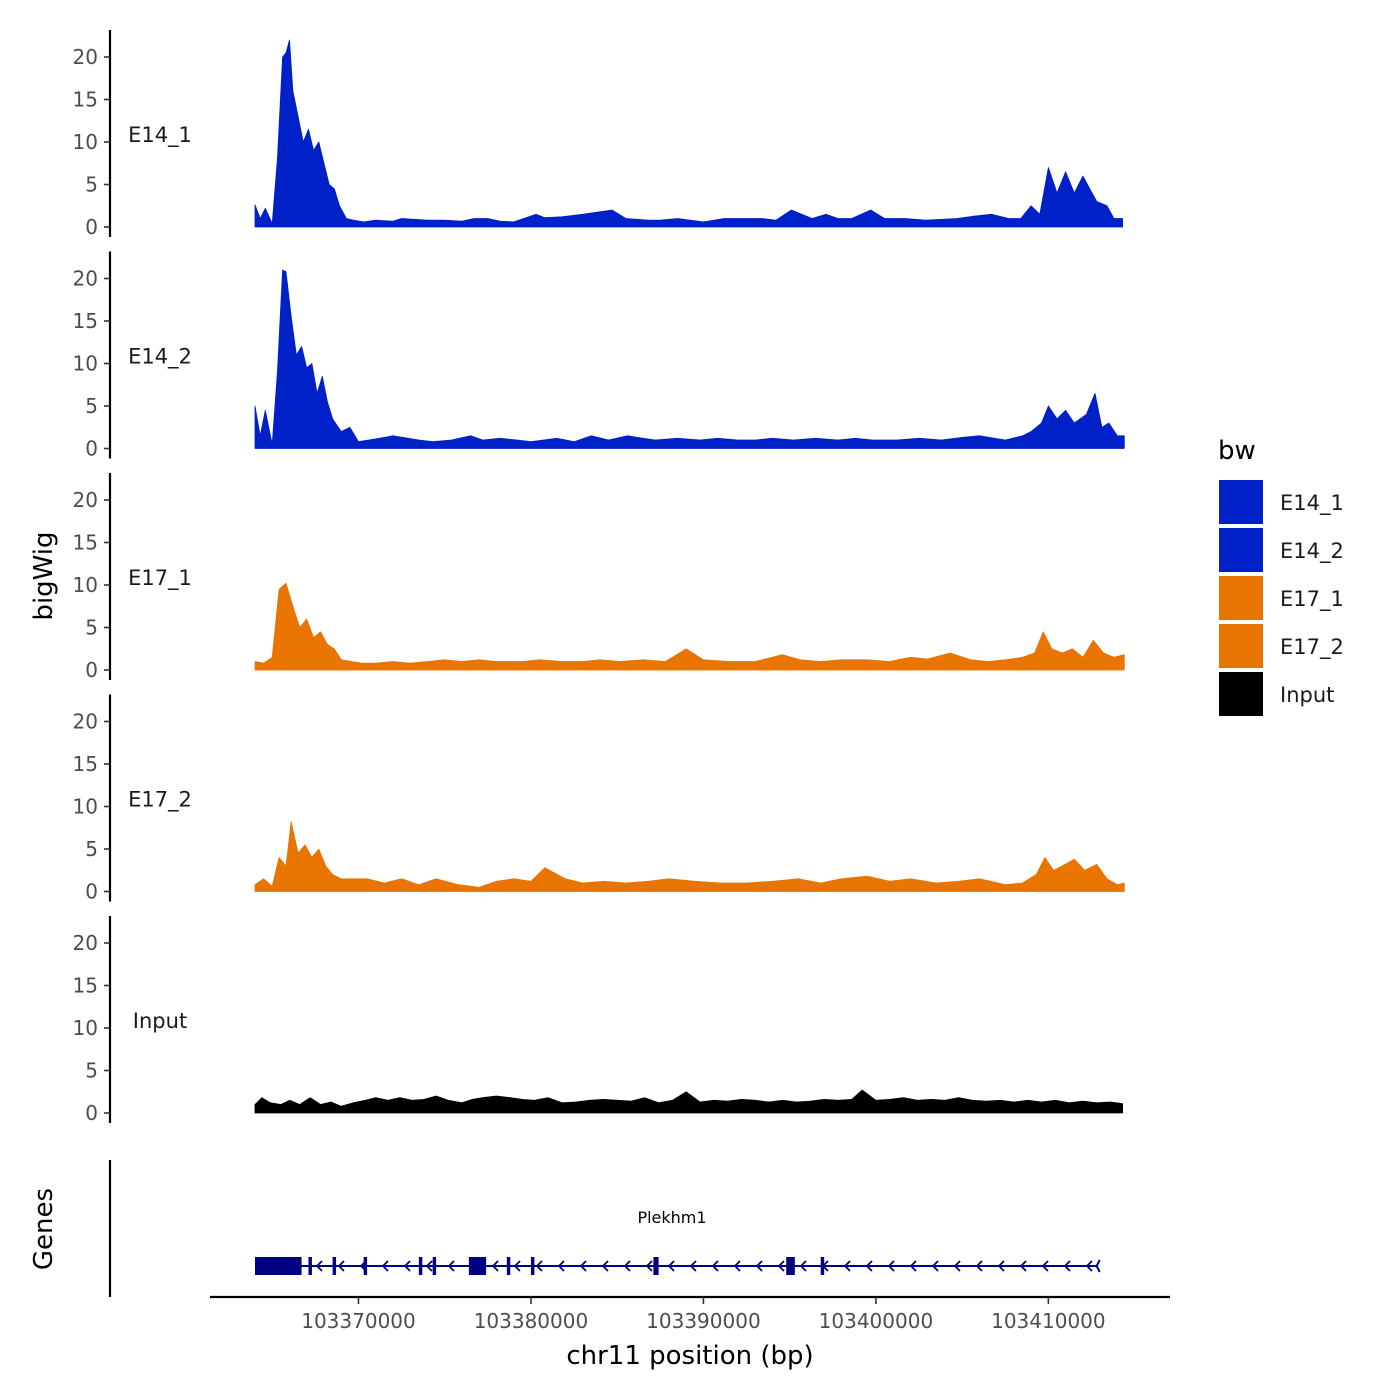 The height and width of the screenshot is (1400, 1400). Describe the element at coordinates (1048, 1321) in the screenshot. I see `x-tick-label: 103410000` at that location.